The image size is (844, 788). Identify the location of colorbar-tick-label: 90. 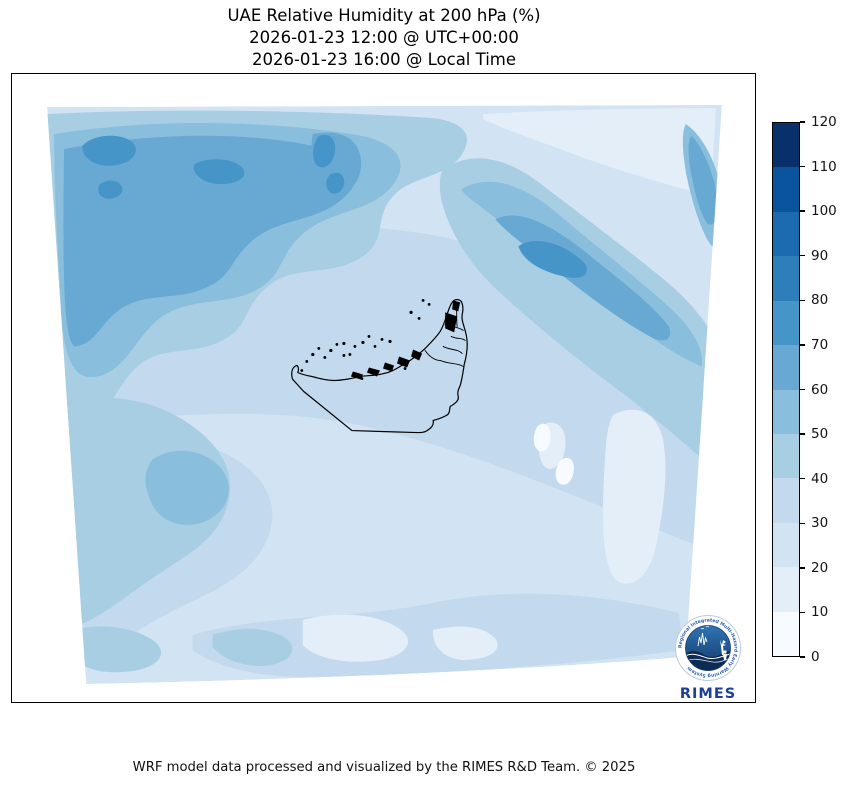
(820, 255).